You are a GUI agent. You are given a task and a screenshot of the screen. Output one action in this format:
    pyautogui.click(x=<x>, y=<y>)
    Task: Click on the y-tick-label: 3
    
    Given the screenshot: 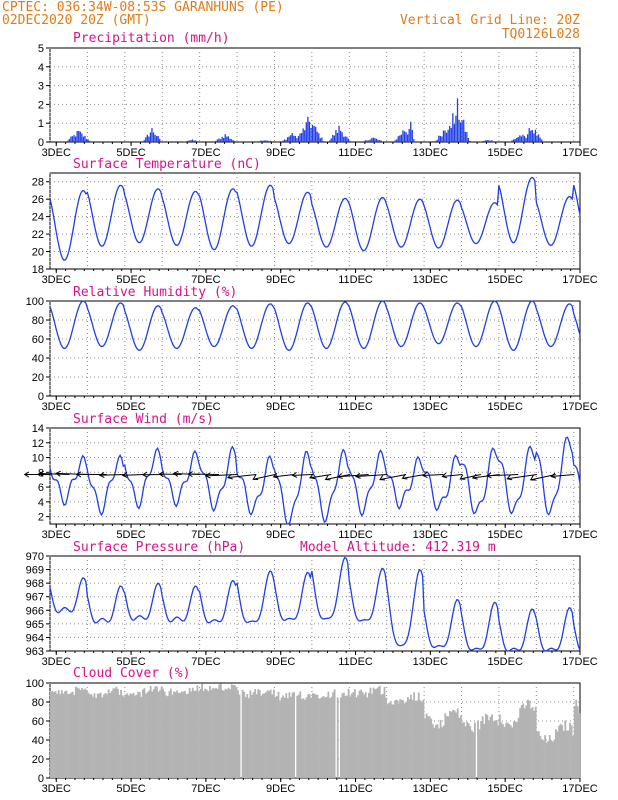 What is the action you would take?
    pyautogui.click(x=41, y=87)
    